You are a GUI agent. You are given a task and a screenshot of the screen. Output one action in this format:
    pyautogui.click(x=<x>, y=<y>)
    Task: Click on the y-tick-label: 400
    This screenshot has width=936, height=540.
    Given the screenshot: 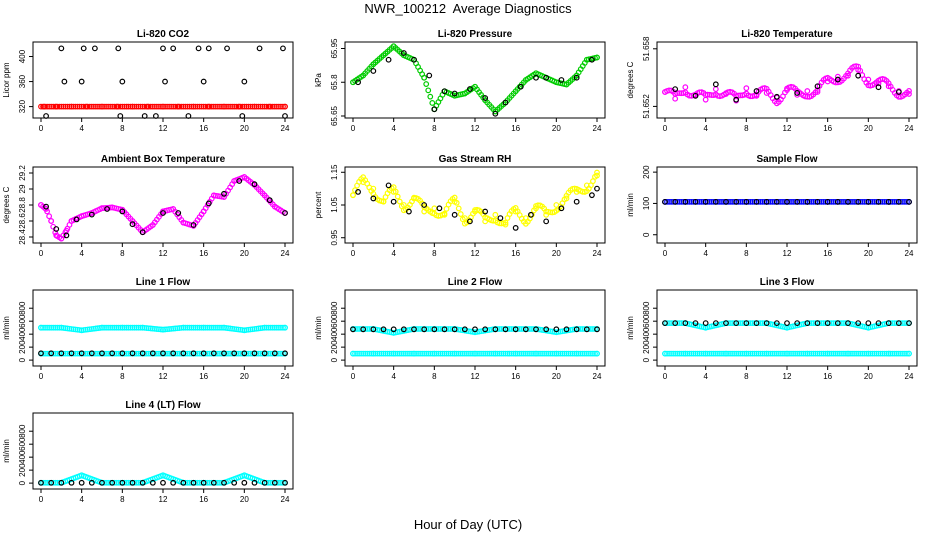 What is the action you would take?
    pyautogui.click(x=22, y=334)
    